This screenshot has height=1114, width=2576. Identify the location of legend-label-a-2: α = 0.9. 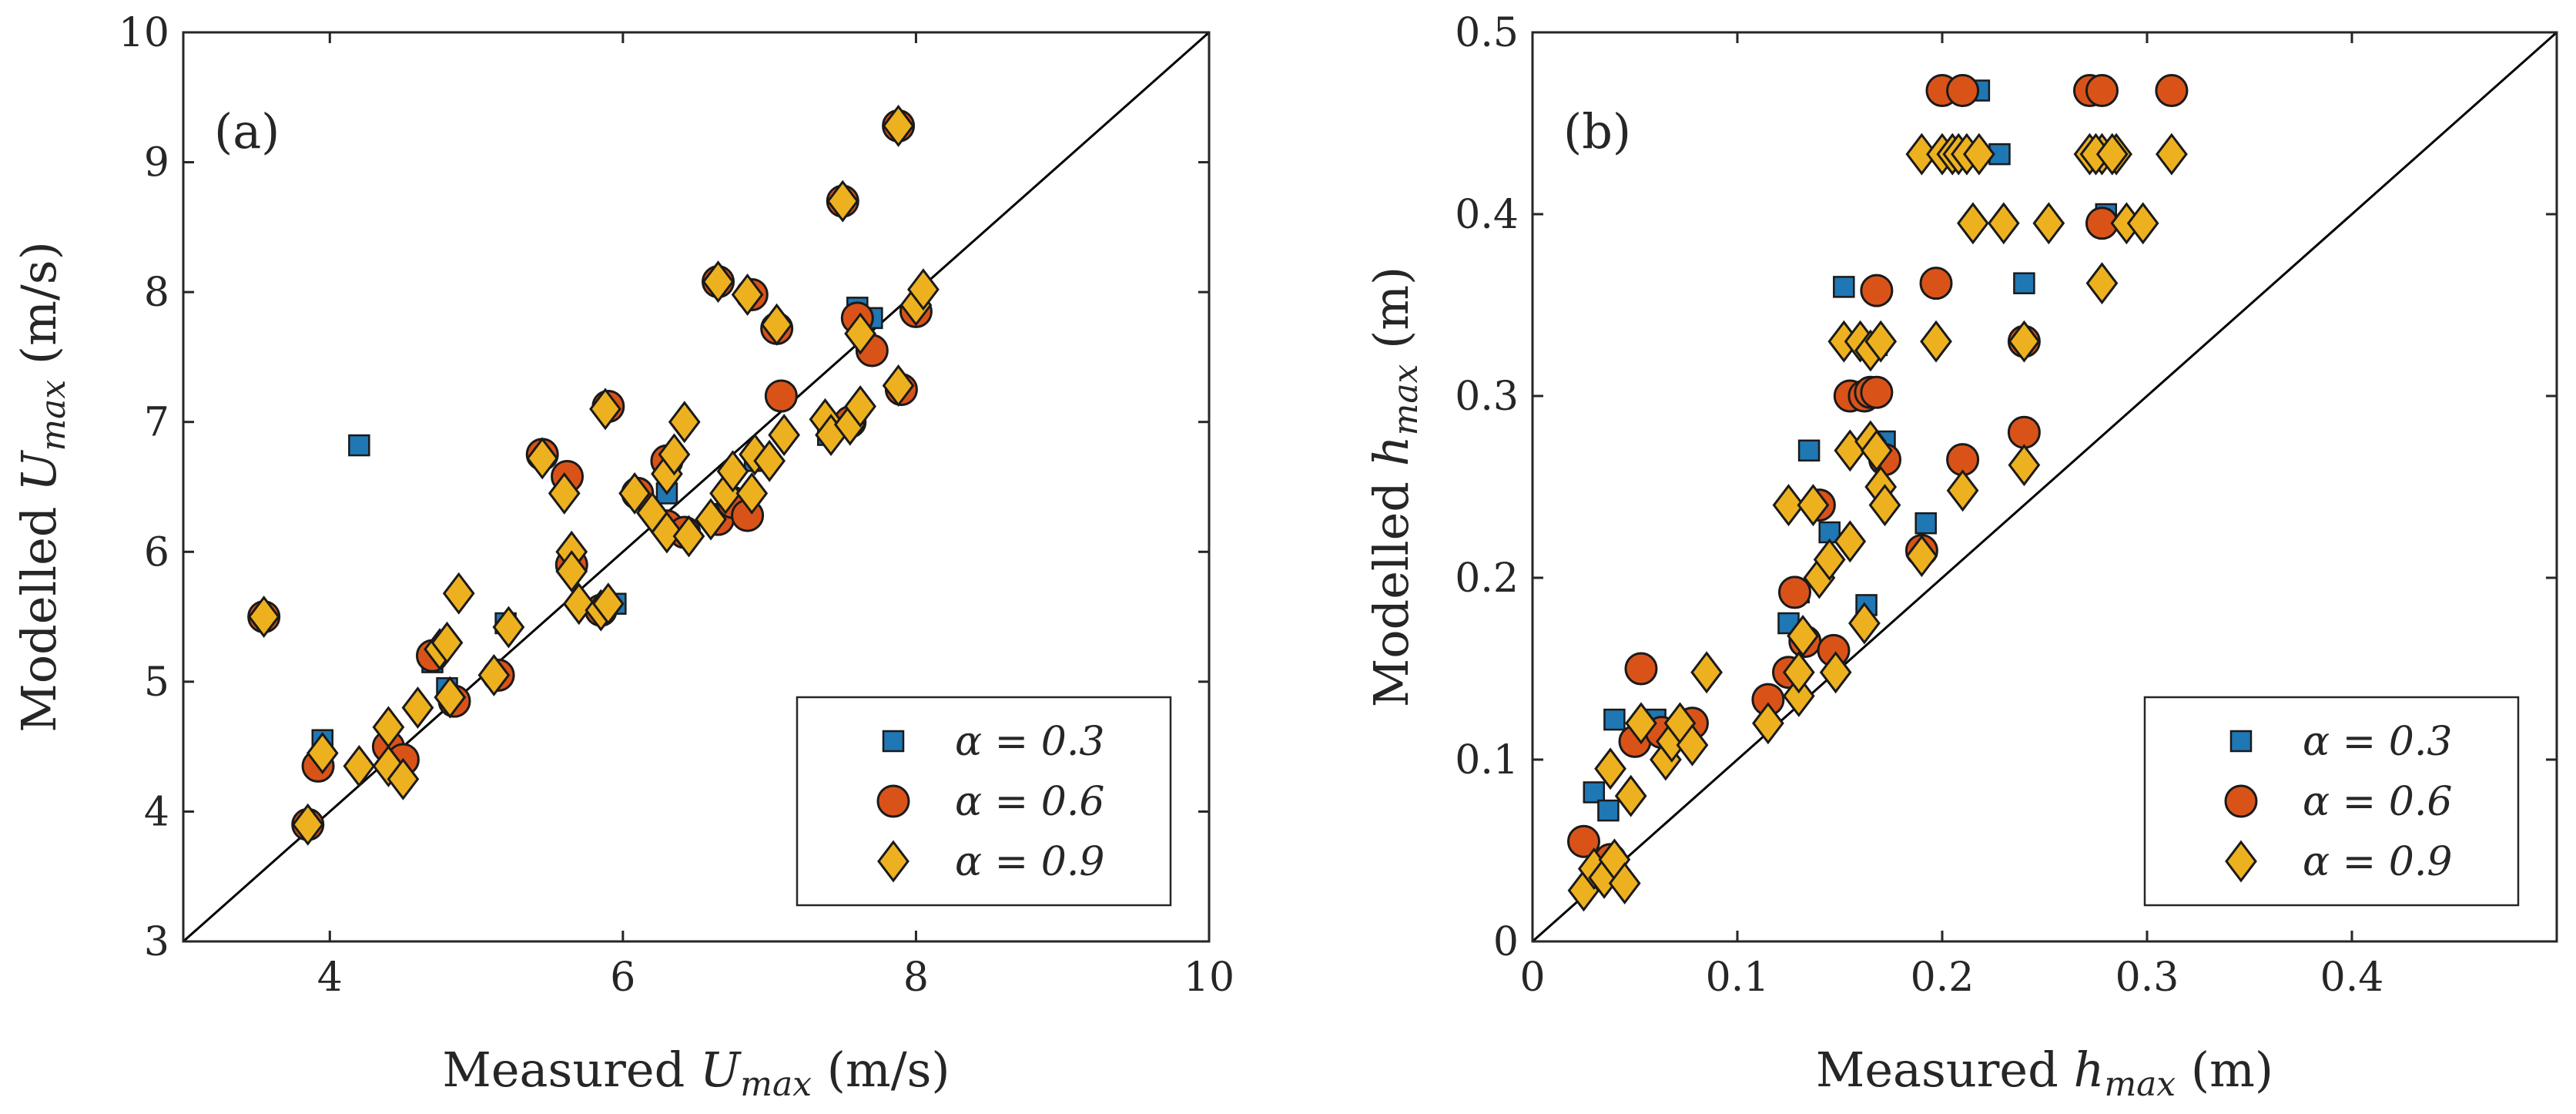
(1029, 862).